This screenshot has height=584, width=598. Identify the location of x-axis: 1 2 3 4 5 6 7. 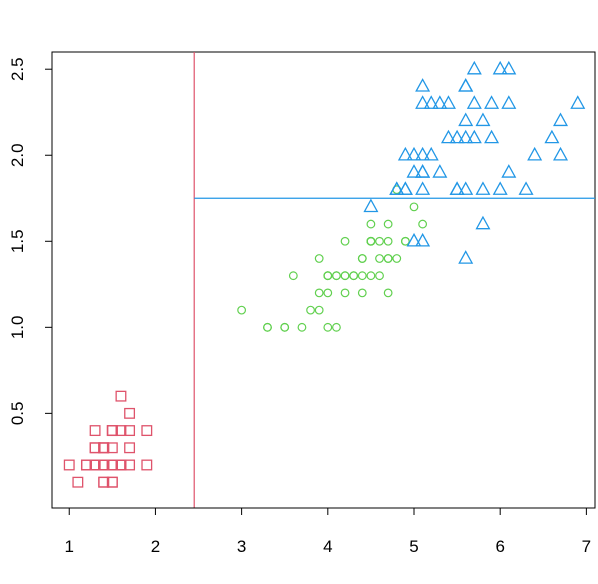
(328, 531).